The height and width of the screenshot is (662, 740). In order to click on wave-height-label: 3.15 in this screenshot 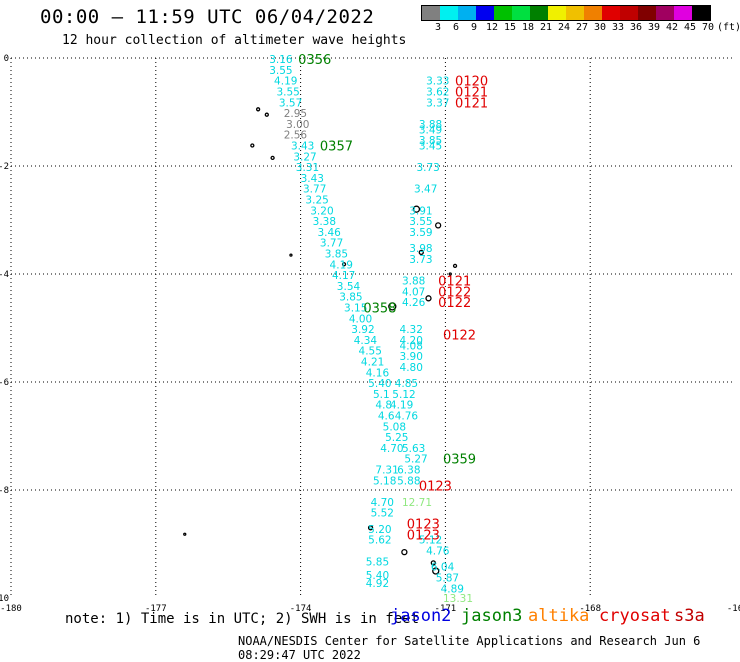, I will do `click(355, 308)`.